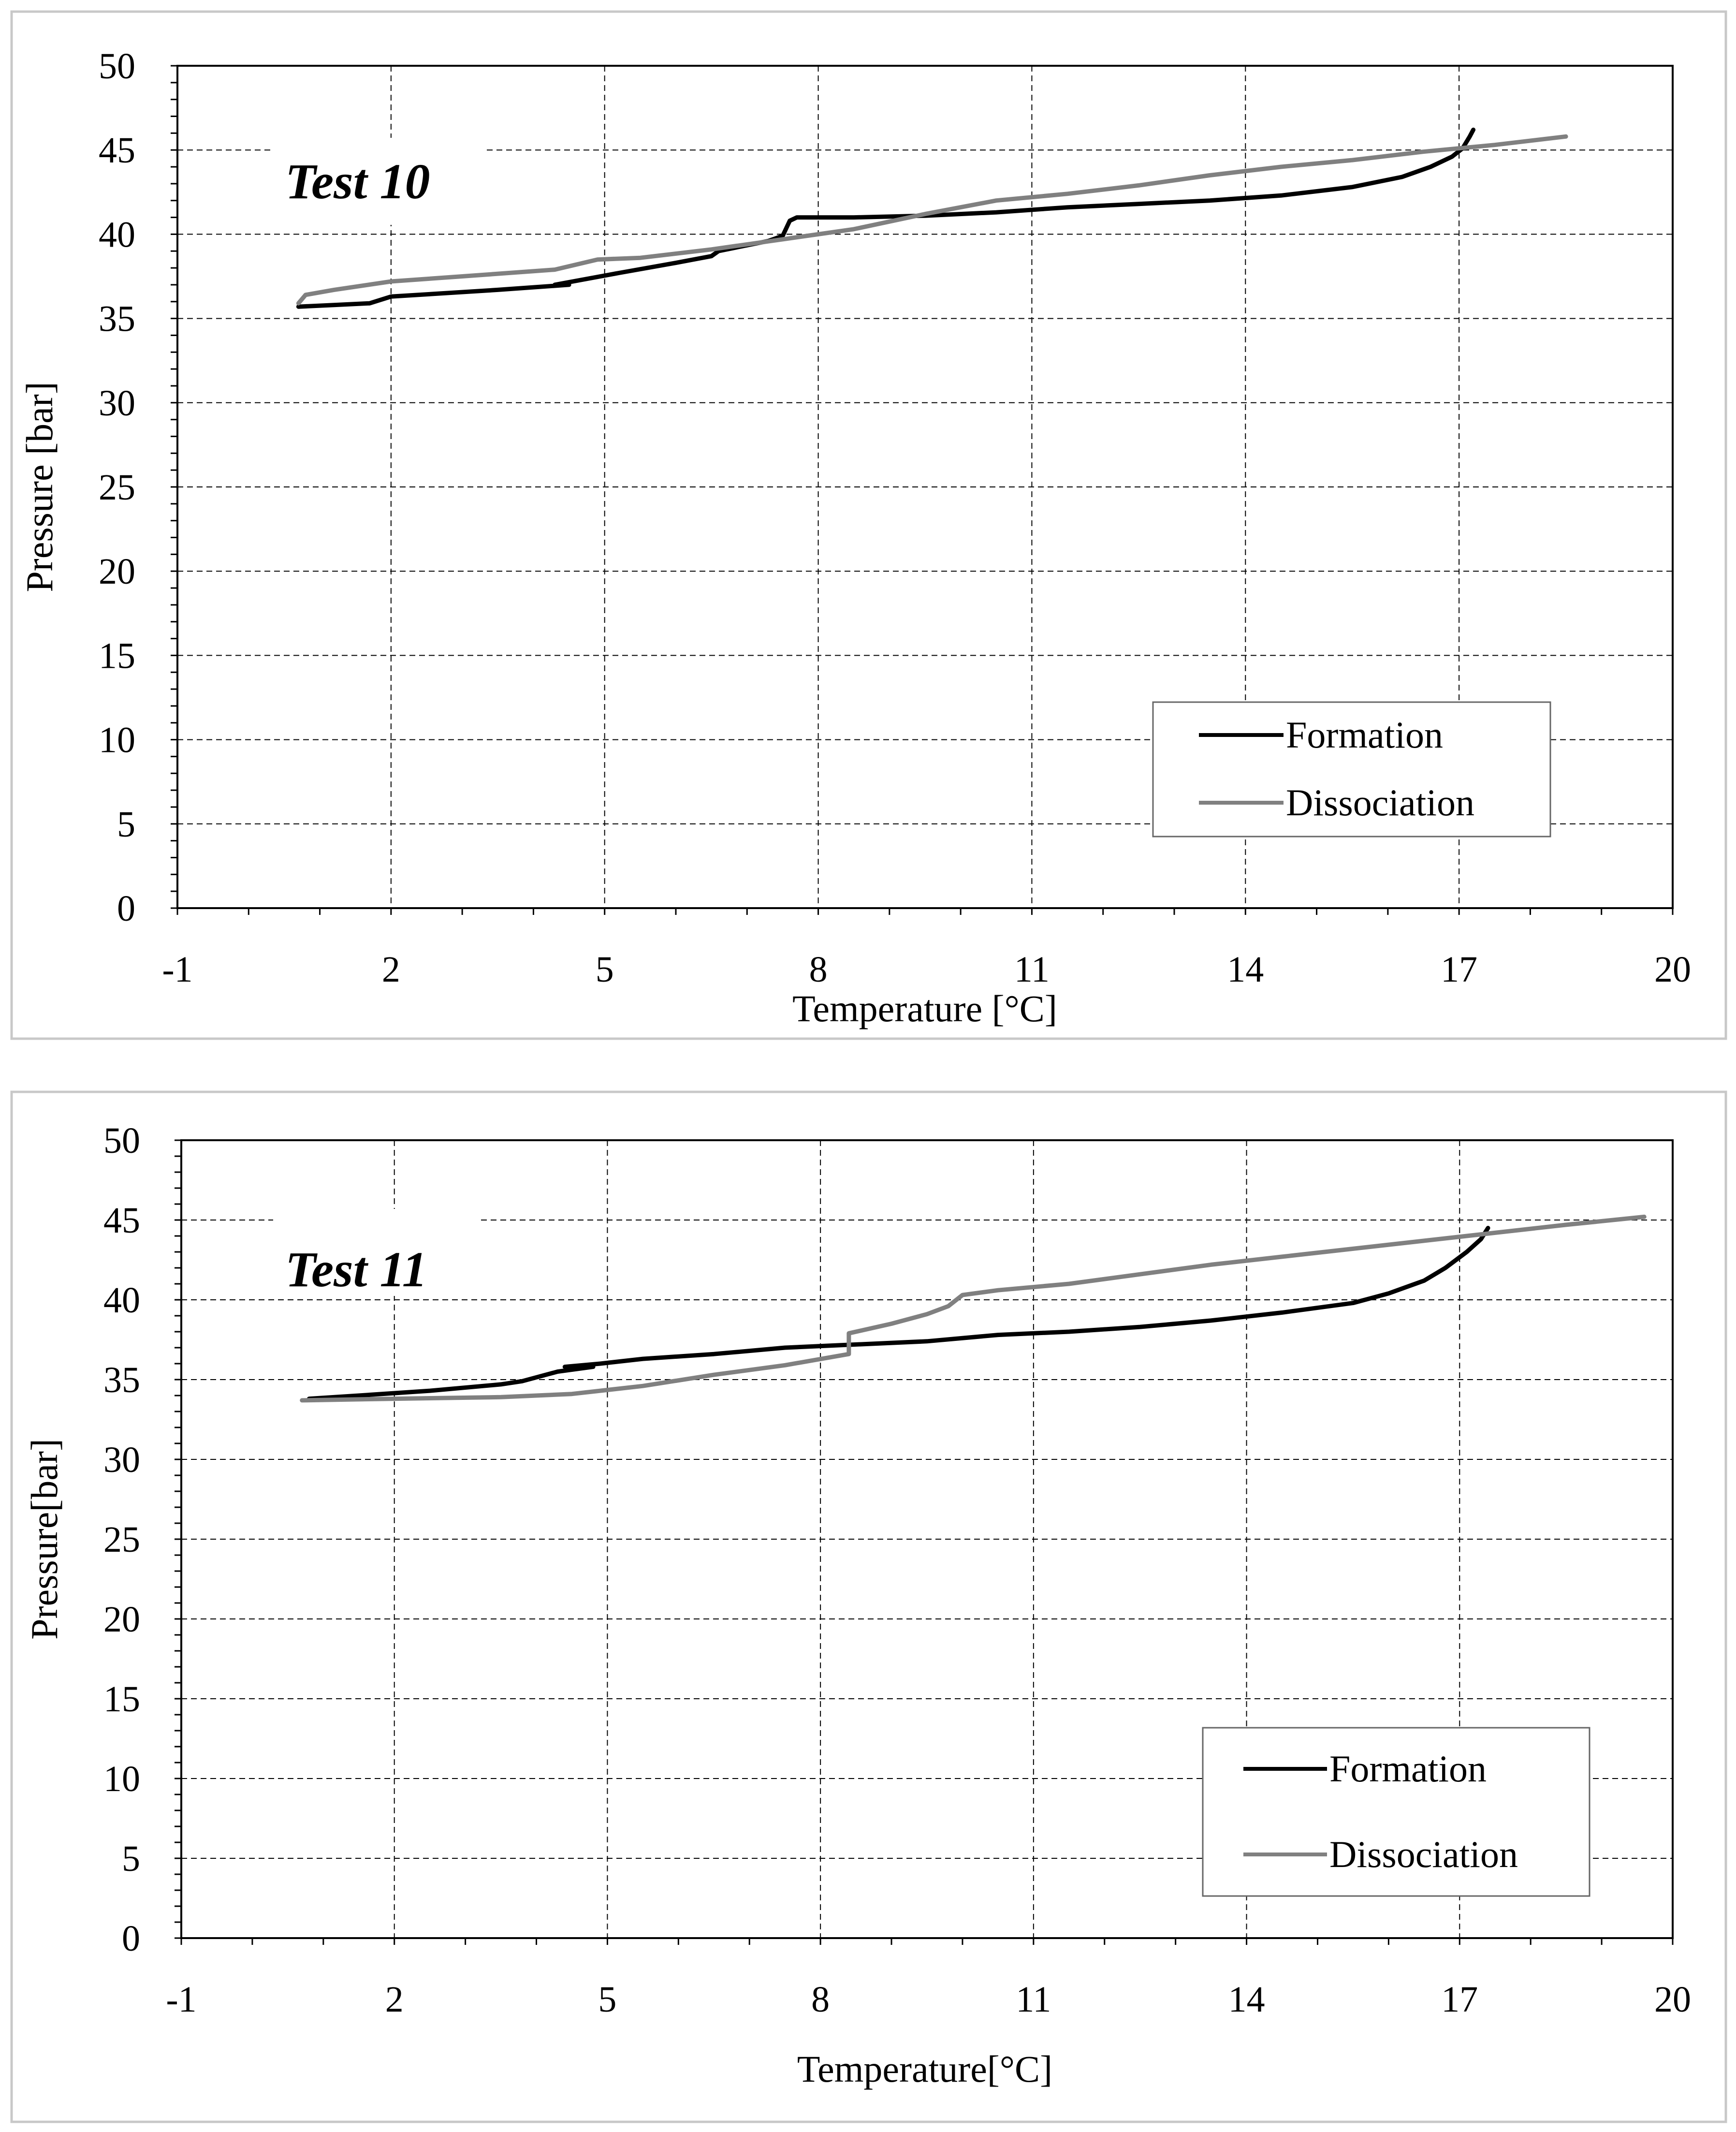  What do you see at coordinates (357, 181) in the screenshot?
I see `chart-title: Test 10` at bounding box center [357, 181].